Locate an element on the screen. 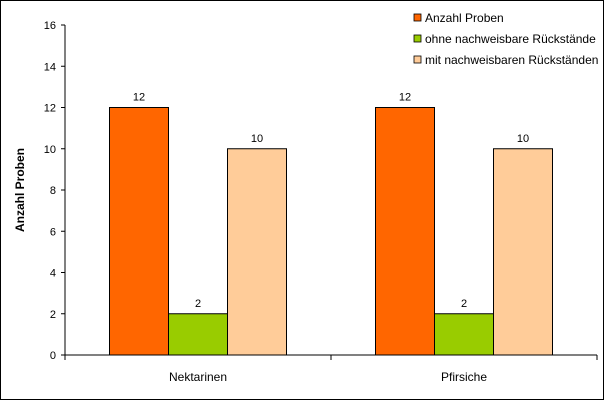 This screenshot has height=400, width=604. y-tick-label: 0 is located at coordinates (53, 356).